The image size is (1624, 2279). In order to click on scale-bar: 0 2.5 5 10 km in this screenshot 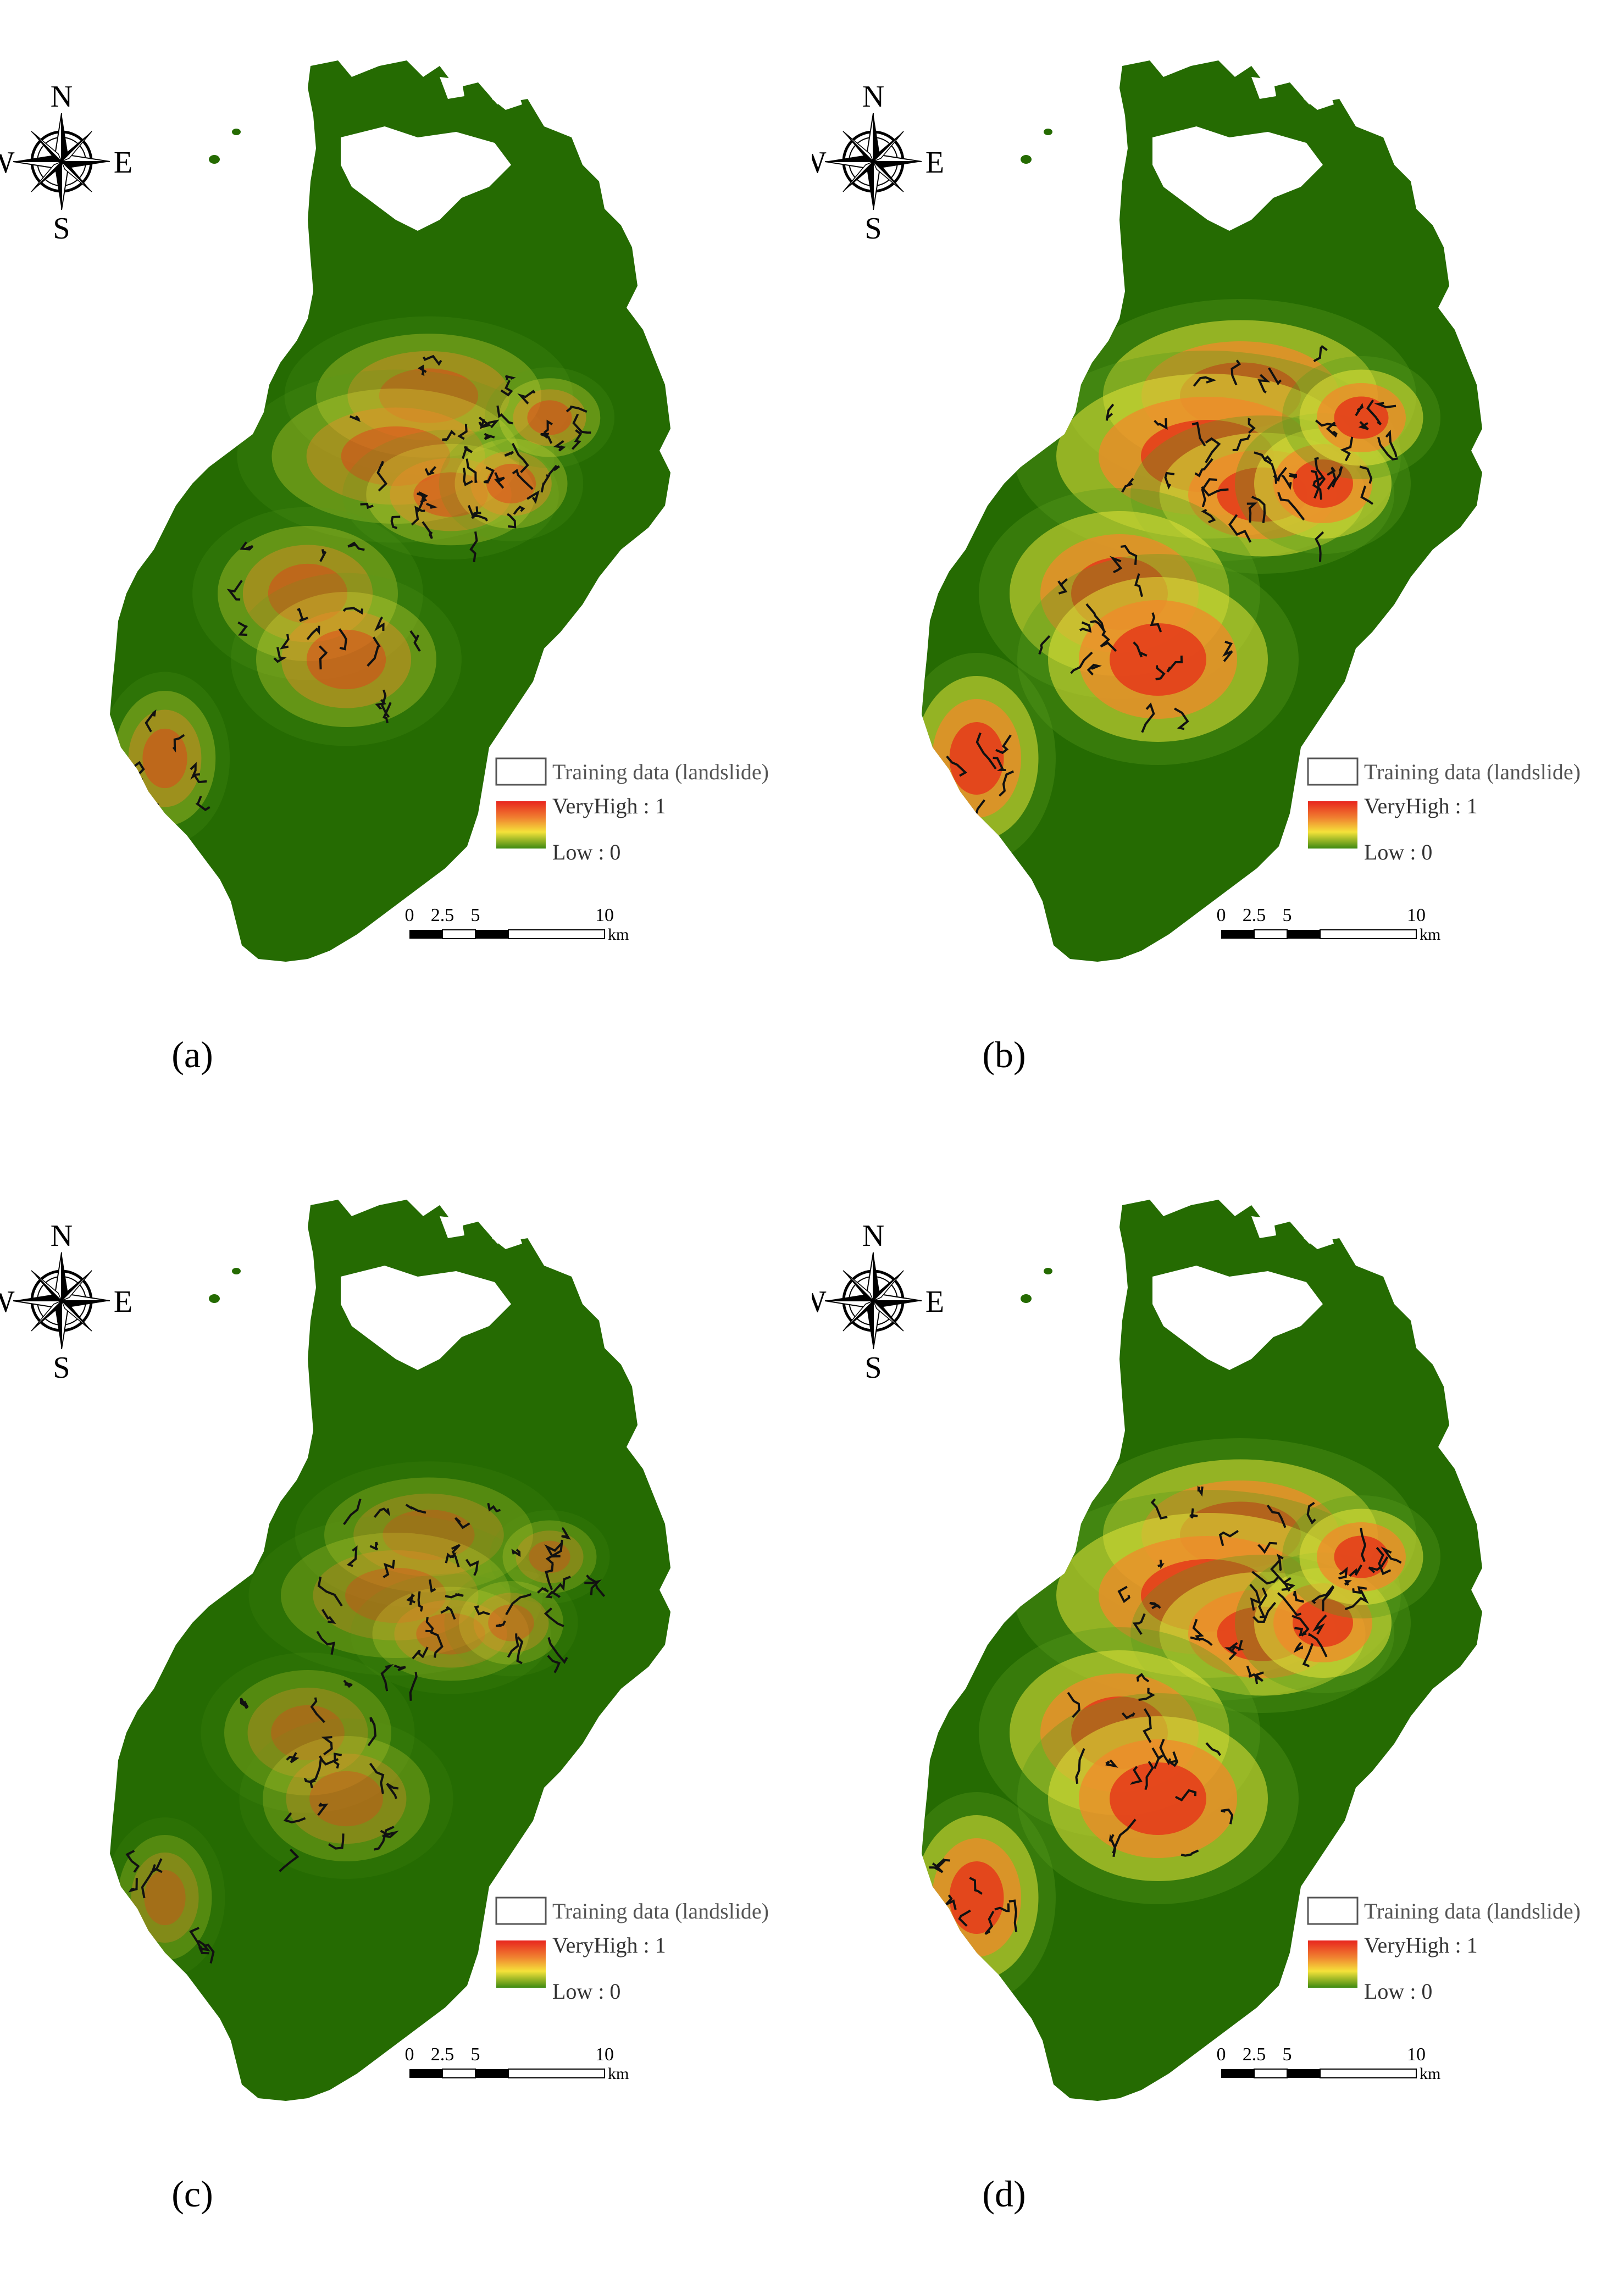, I will do `click(517, 2063)`.